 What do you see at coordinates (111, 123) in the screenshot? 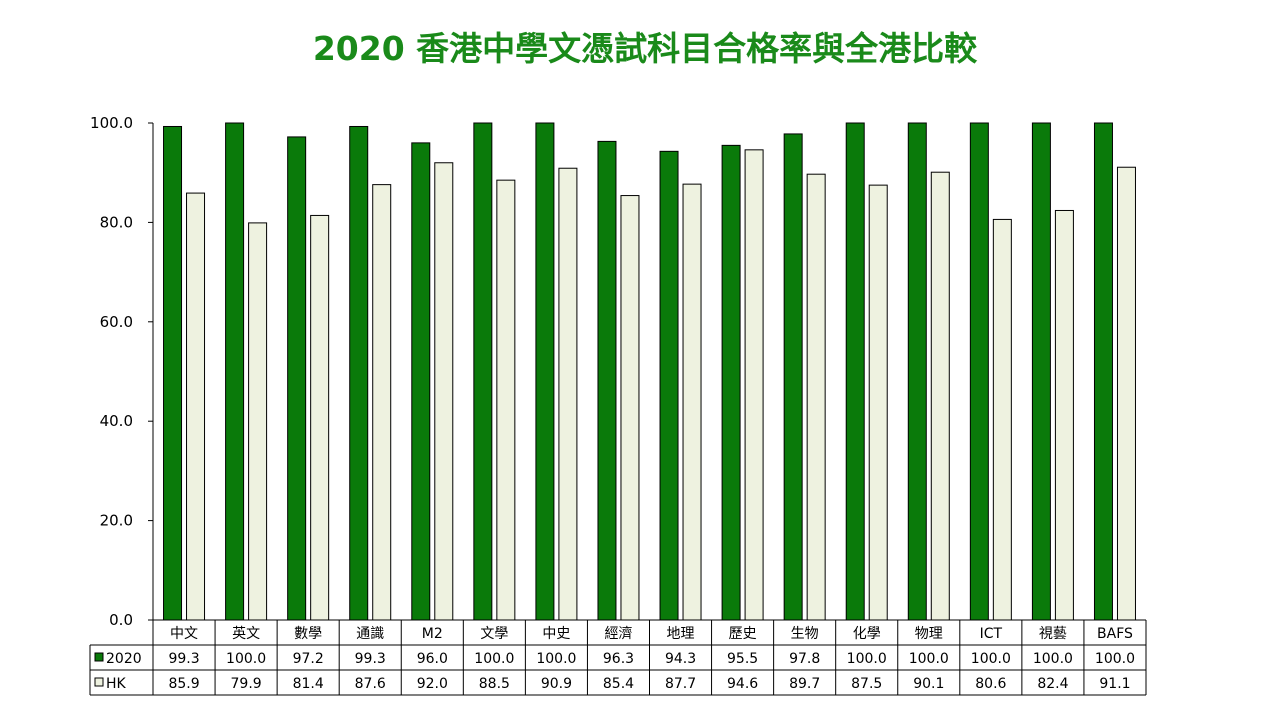
I see `y-tick-label: 100.0` at bounding box center [111, 123].